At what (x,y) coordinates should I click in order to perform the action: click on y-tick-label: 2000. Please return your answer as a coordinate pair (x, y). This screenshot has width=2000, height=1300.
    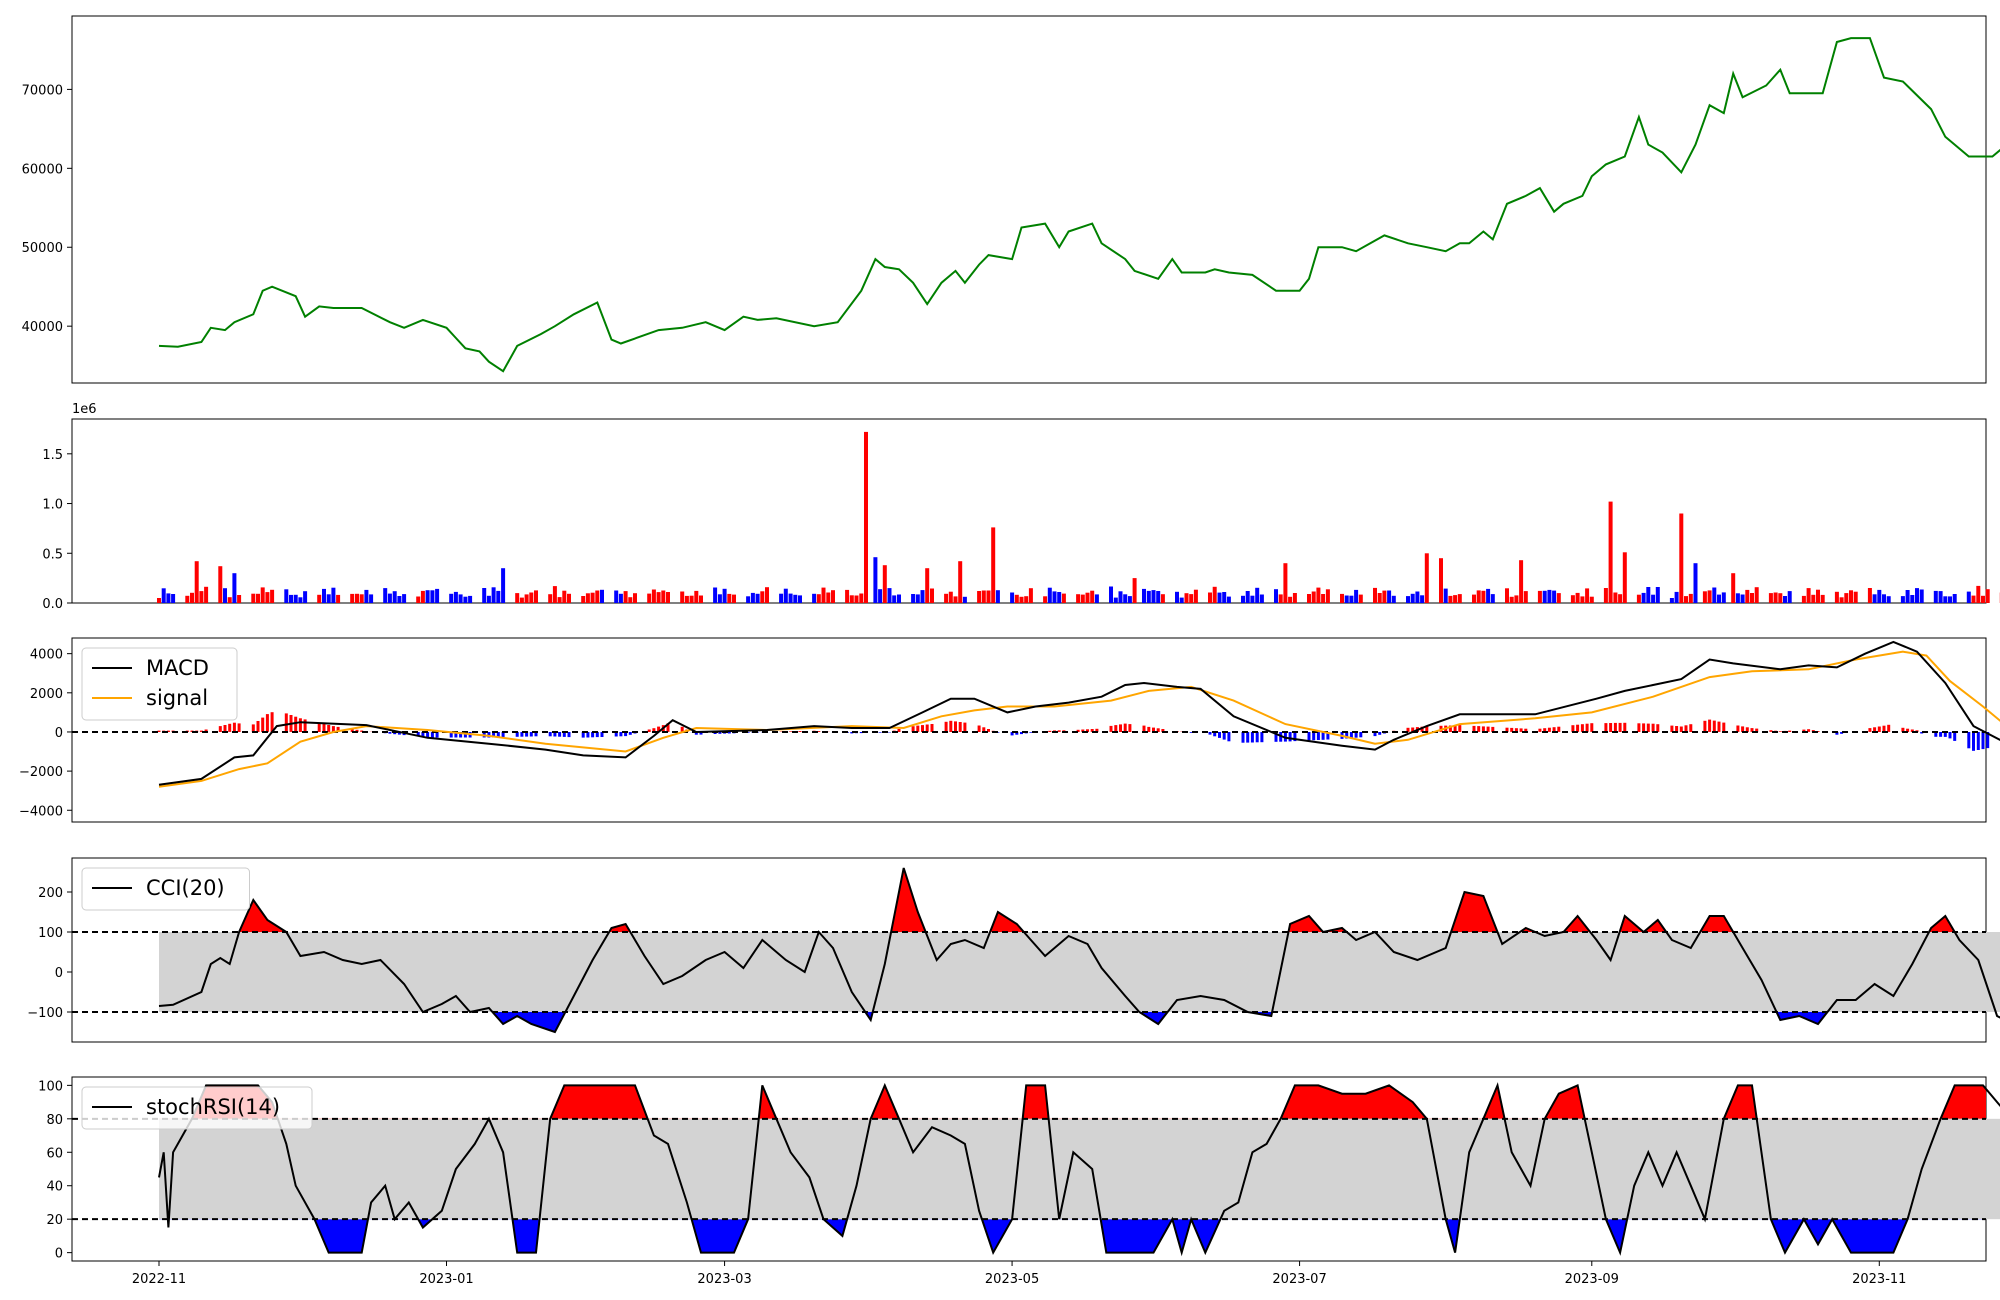
    Looking at the image, I should click on (46, 694).